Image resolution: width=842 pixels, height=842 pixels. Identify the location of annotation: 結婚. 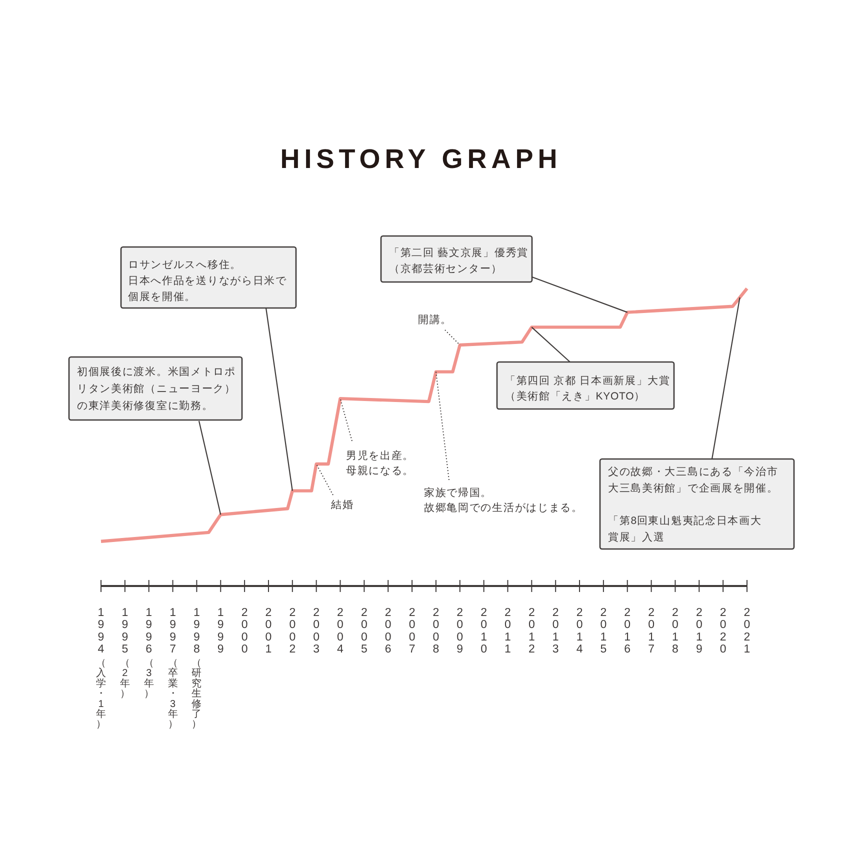
(342, 505).